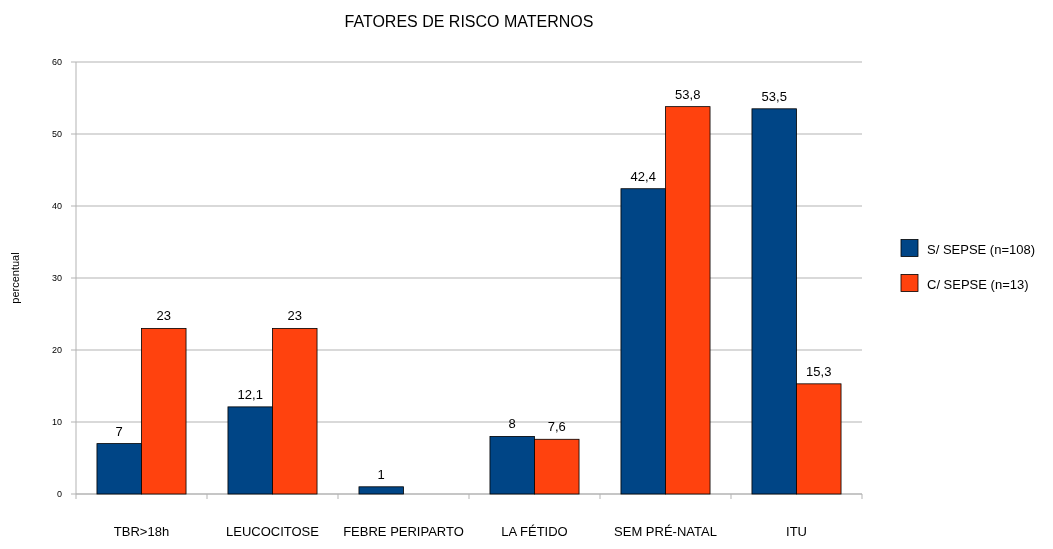  I want to click on data-label: 8, so click(512, 424).